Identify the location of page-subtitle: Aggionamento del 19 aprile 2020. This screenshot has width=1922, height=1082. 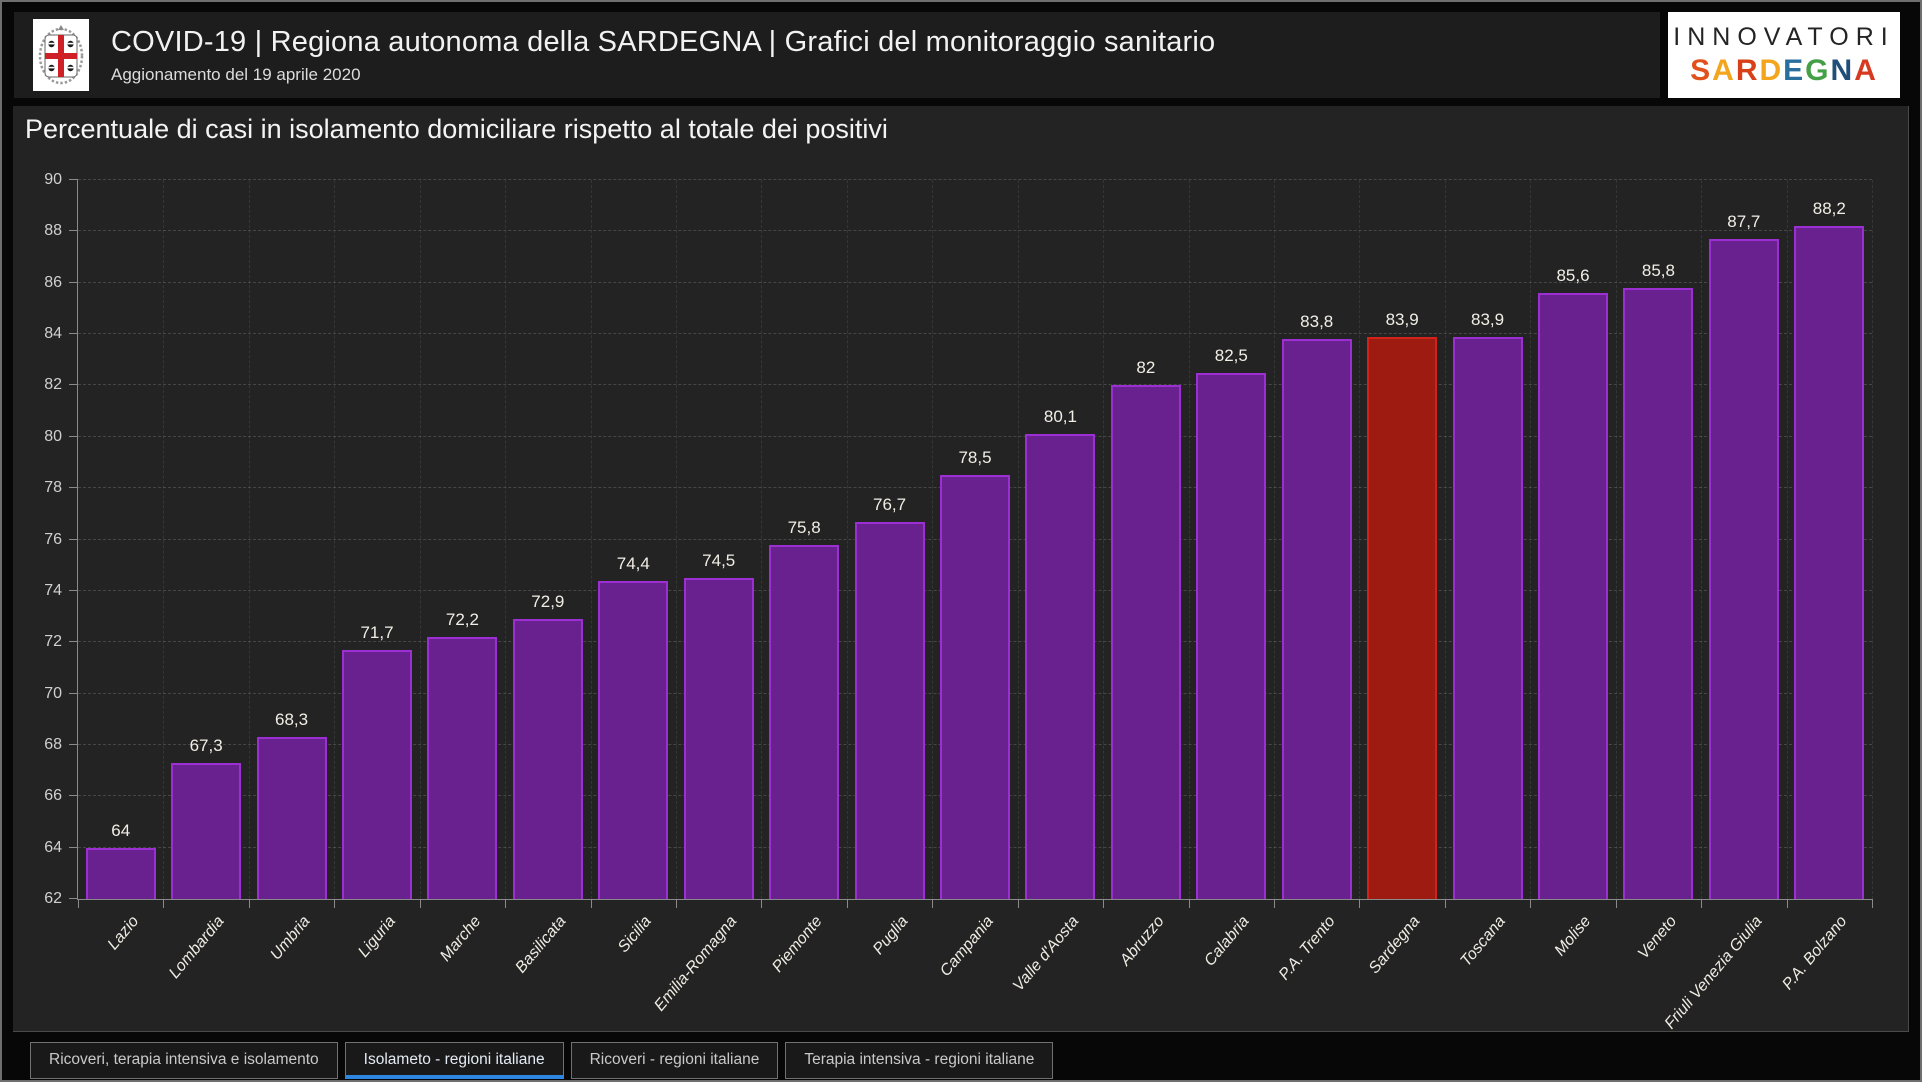
(236, 74).